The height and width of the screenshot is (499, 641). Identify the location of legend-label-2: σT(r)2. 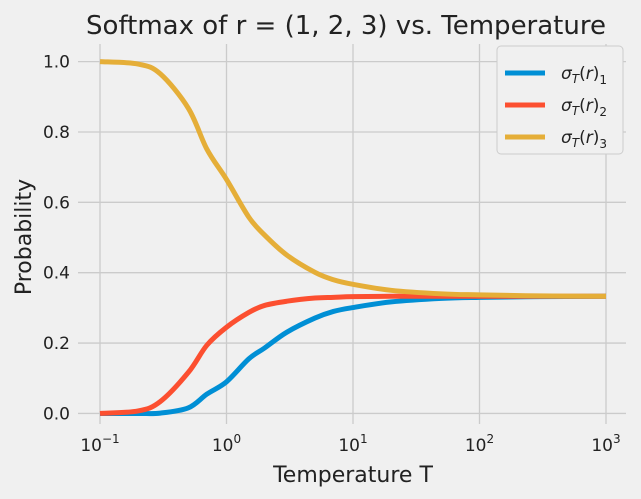
(584, 107).